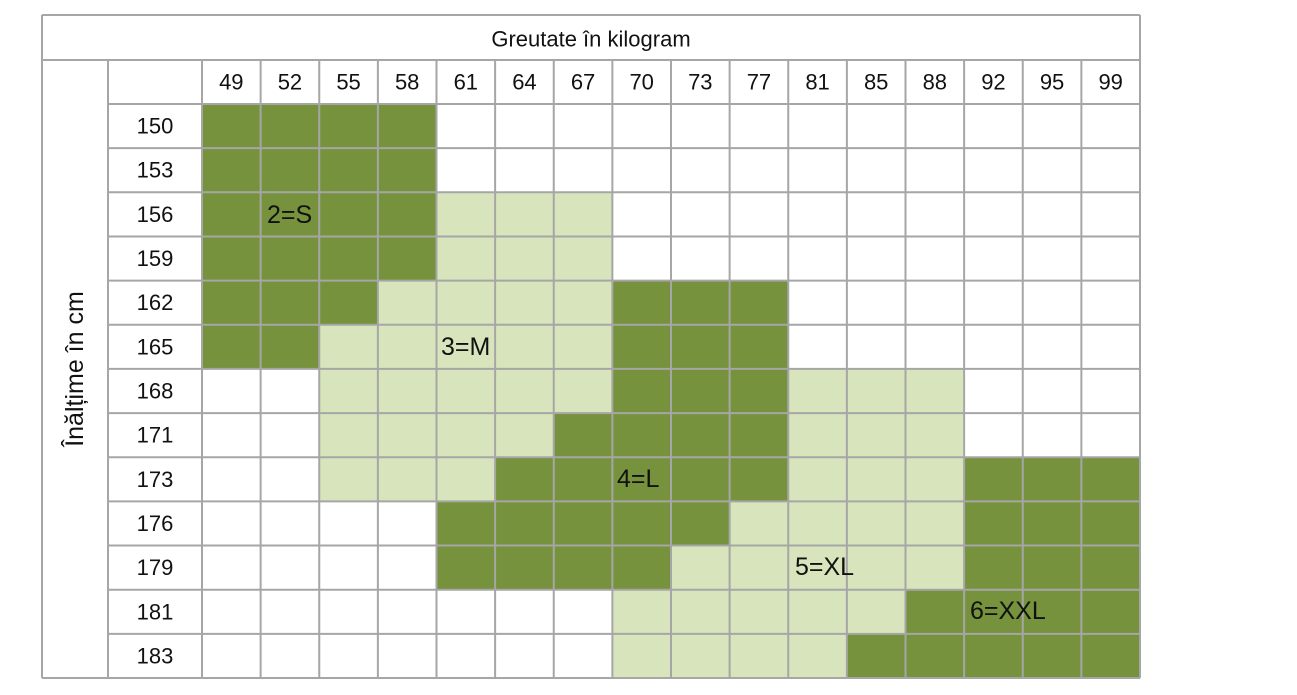 This screenshot has width=1297, height=695. I want to click on weight-label: 99, so click(1110, 82).